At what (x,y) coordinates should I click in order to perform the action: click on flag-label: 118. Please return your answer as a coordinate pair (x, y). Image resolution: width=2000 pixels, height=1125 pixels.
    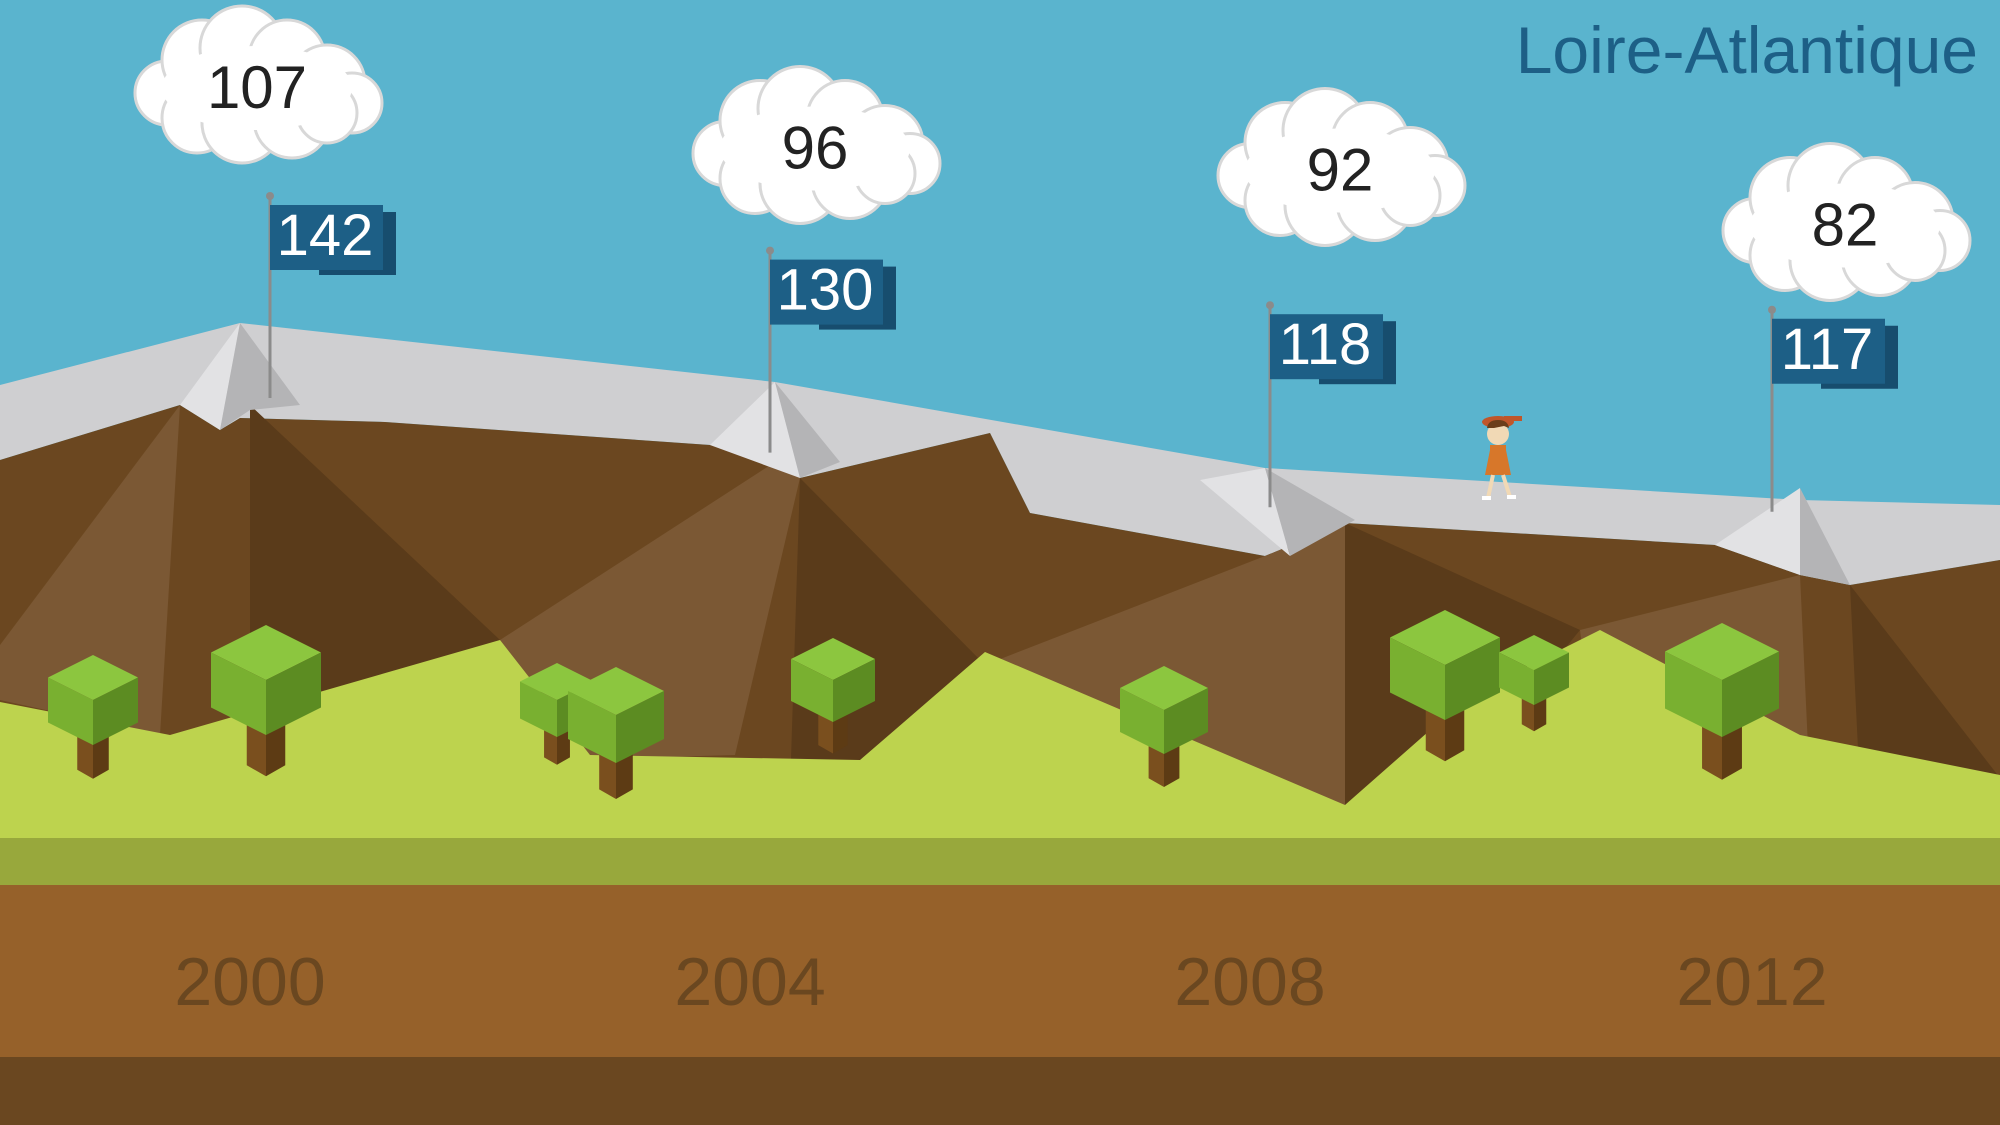
    Looking at the image, I should click on (1325, 344).